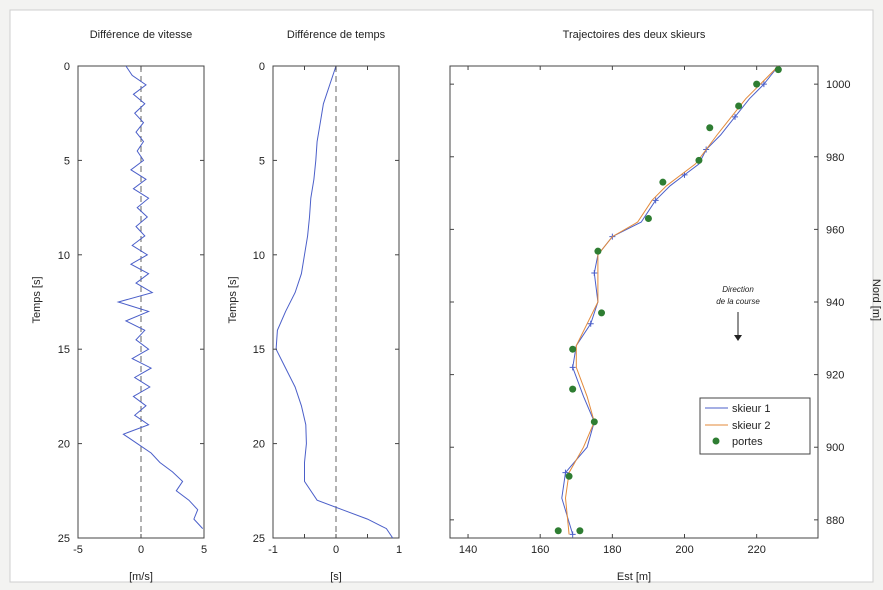 This screenshot has width=883, height=590. Describe the element at coordinates (336, 35) in the screenshot. I see `panel-title: Différence de temps` at that location.